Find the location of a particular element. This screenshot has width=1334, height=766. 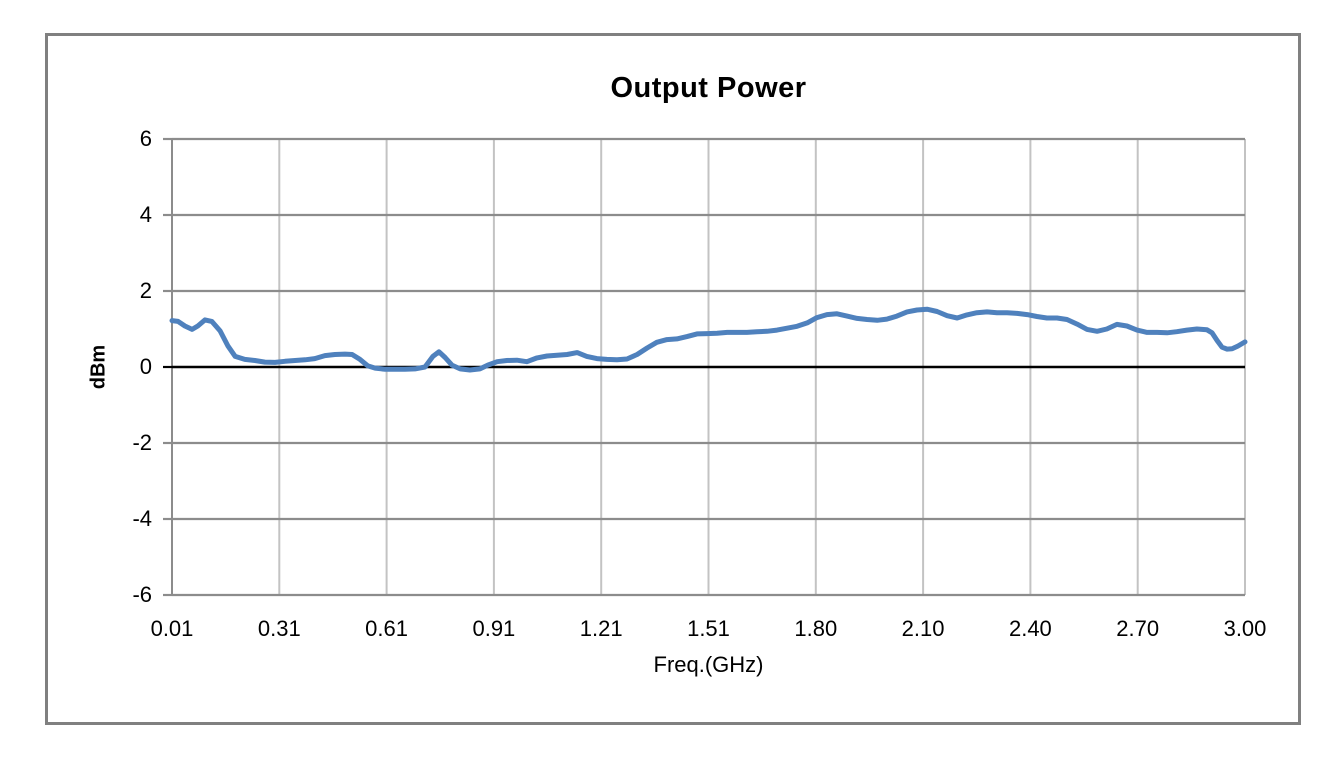

x-tick-label: 2.70 is located at coordinates (1138, 628).